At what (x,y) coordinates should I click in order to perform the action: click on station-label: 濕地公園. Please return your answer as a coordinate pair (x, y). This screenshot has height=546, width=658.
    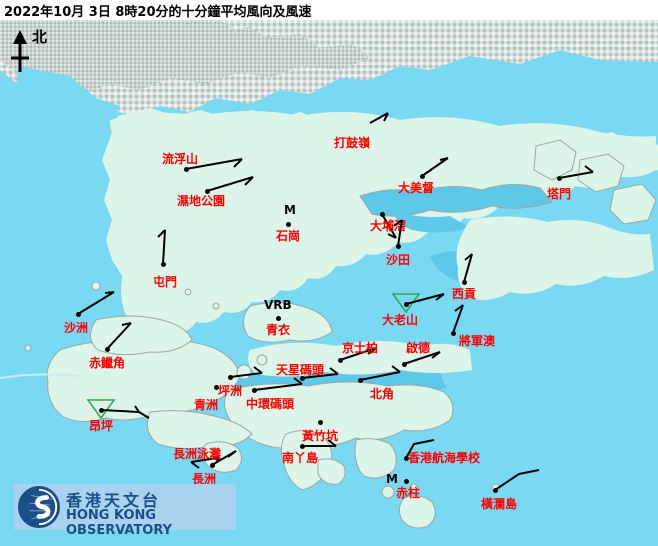
    Looking at the image, I should click on (201, 201).